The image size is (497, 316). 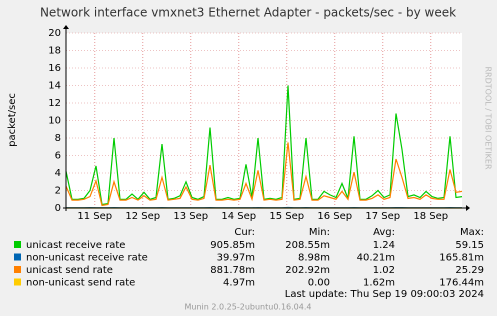 What do you see at coordinates (54, 121) in the screenshot?
I see `y-tick-label: 10` at bounding box center [54, 121].